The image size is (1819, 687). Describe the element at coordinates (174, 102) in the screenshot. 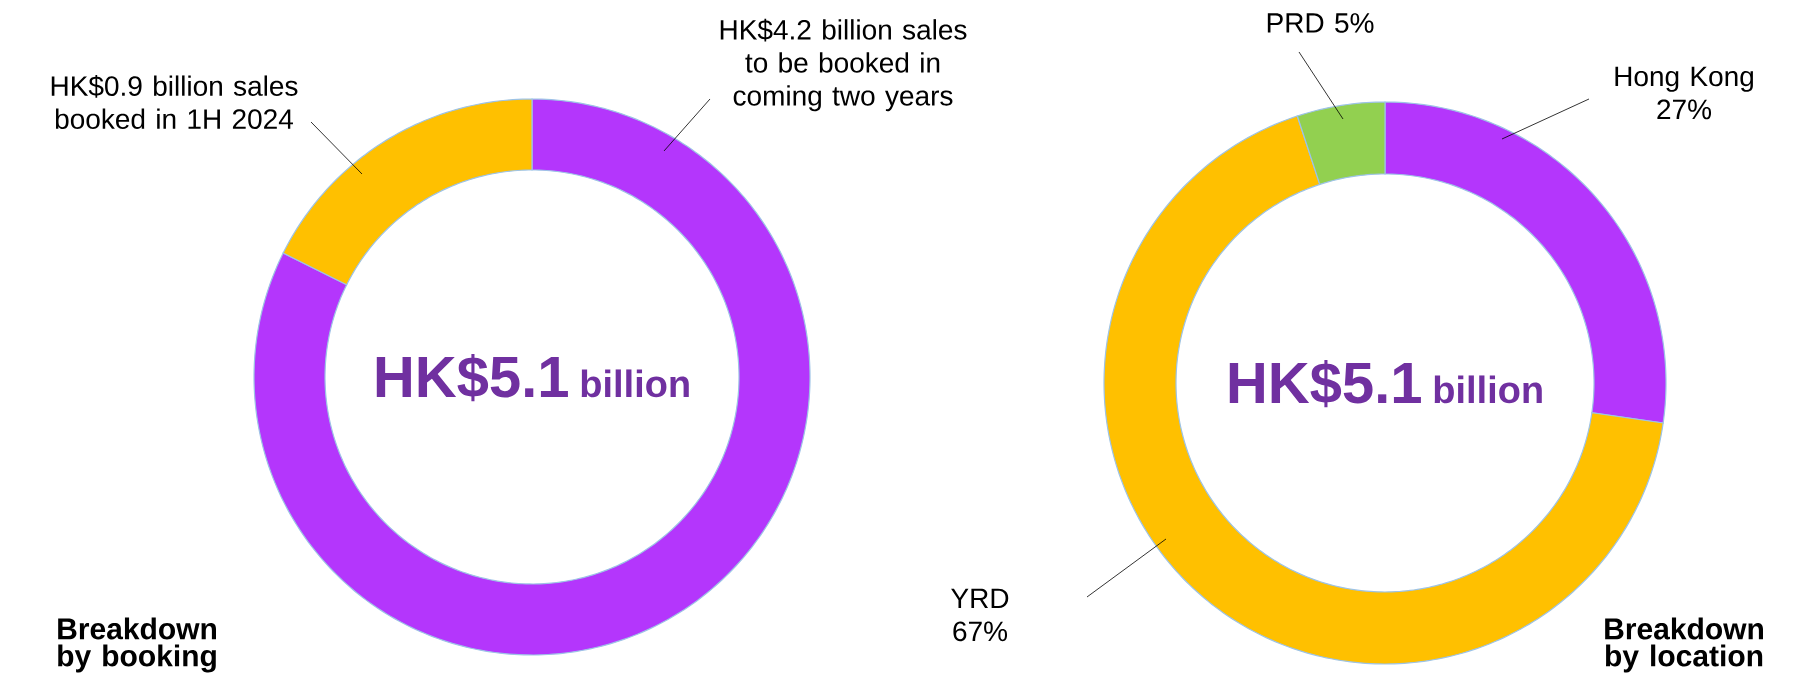

I see `slice-label: HK$0.9 billion sales booked in 1H 2024` at that location.